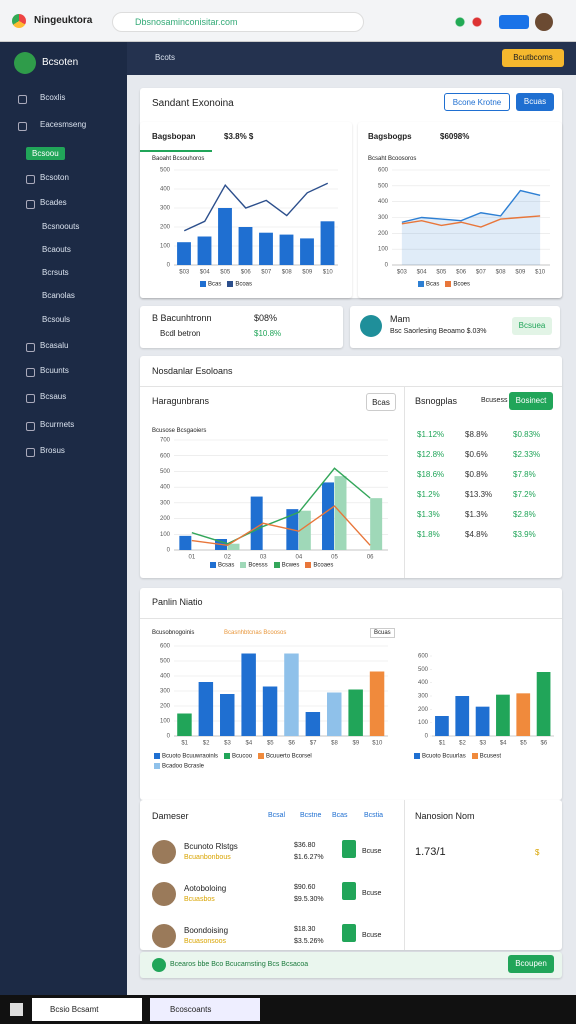 The width and height of the screenshot is (576, 1024). I want to click on side-item: Bcoxlis, so click(53, 97).